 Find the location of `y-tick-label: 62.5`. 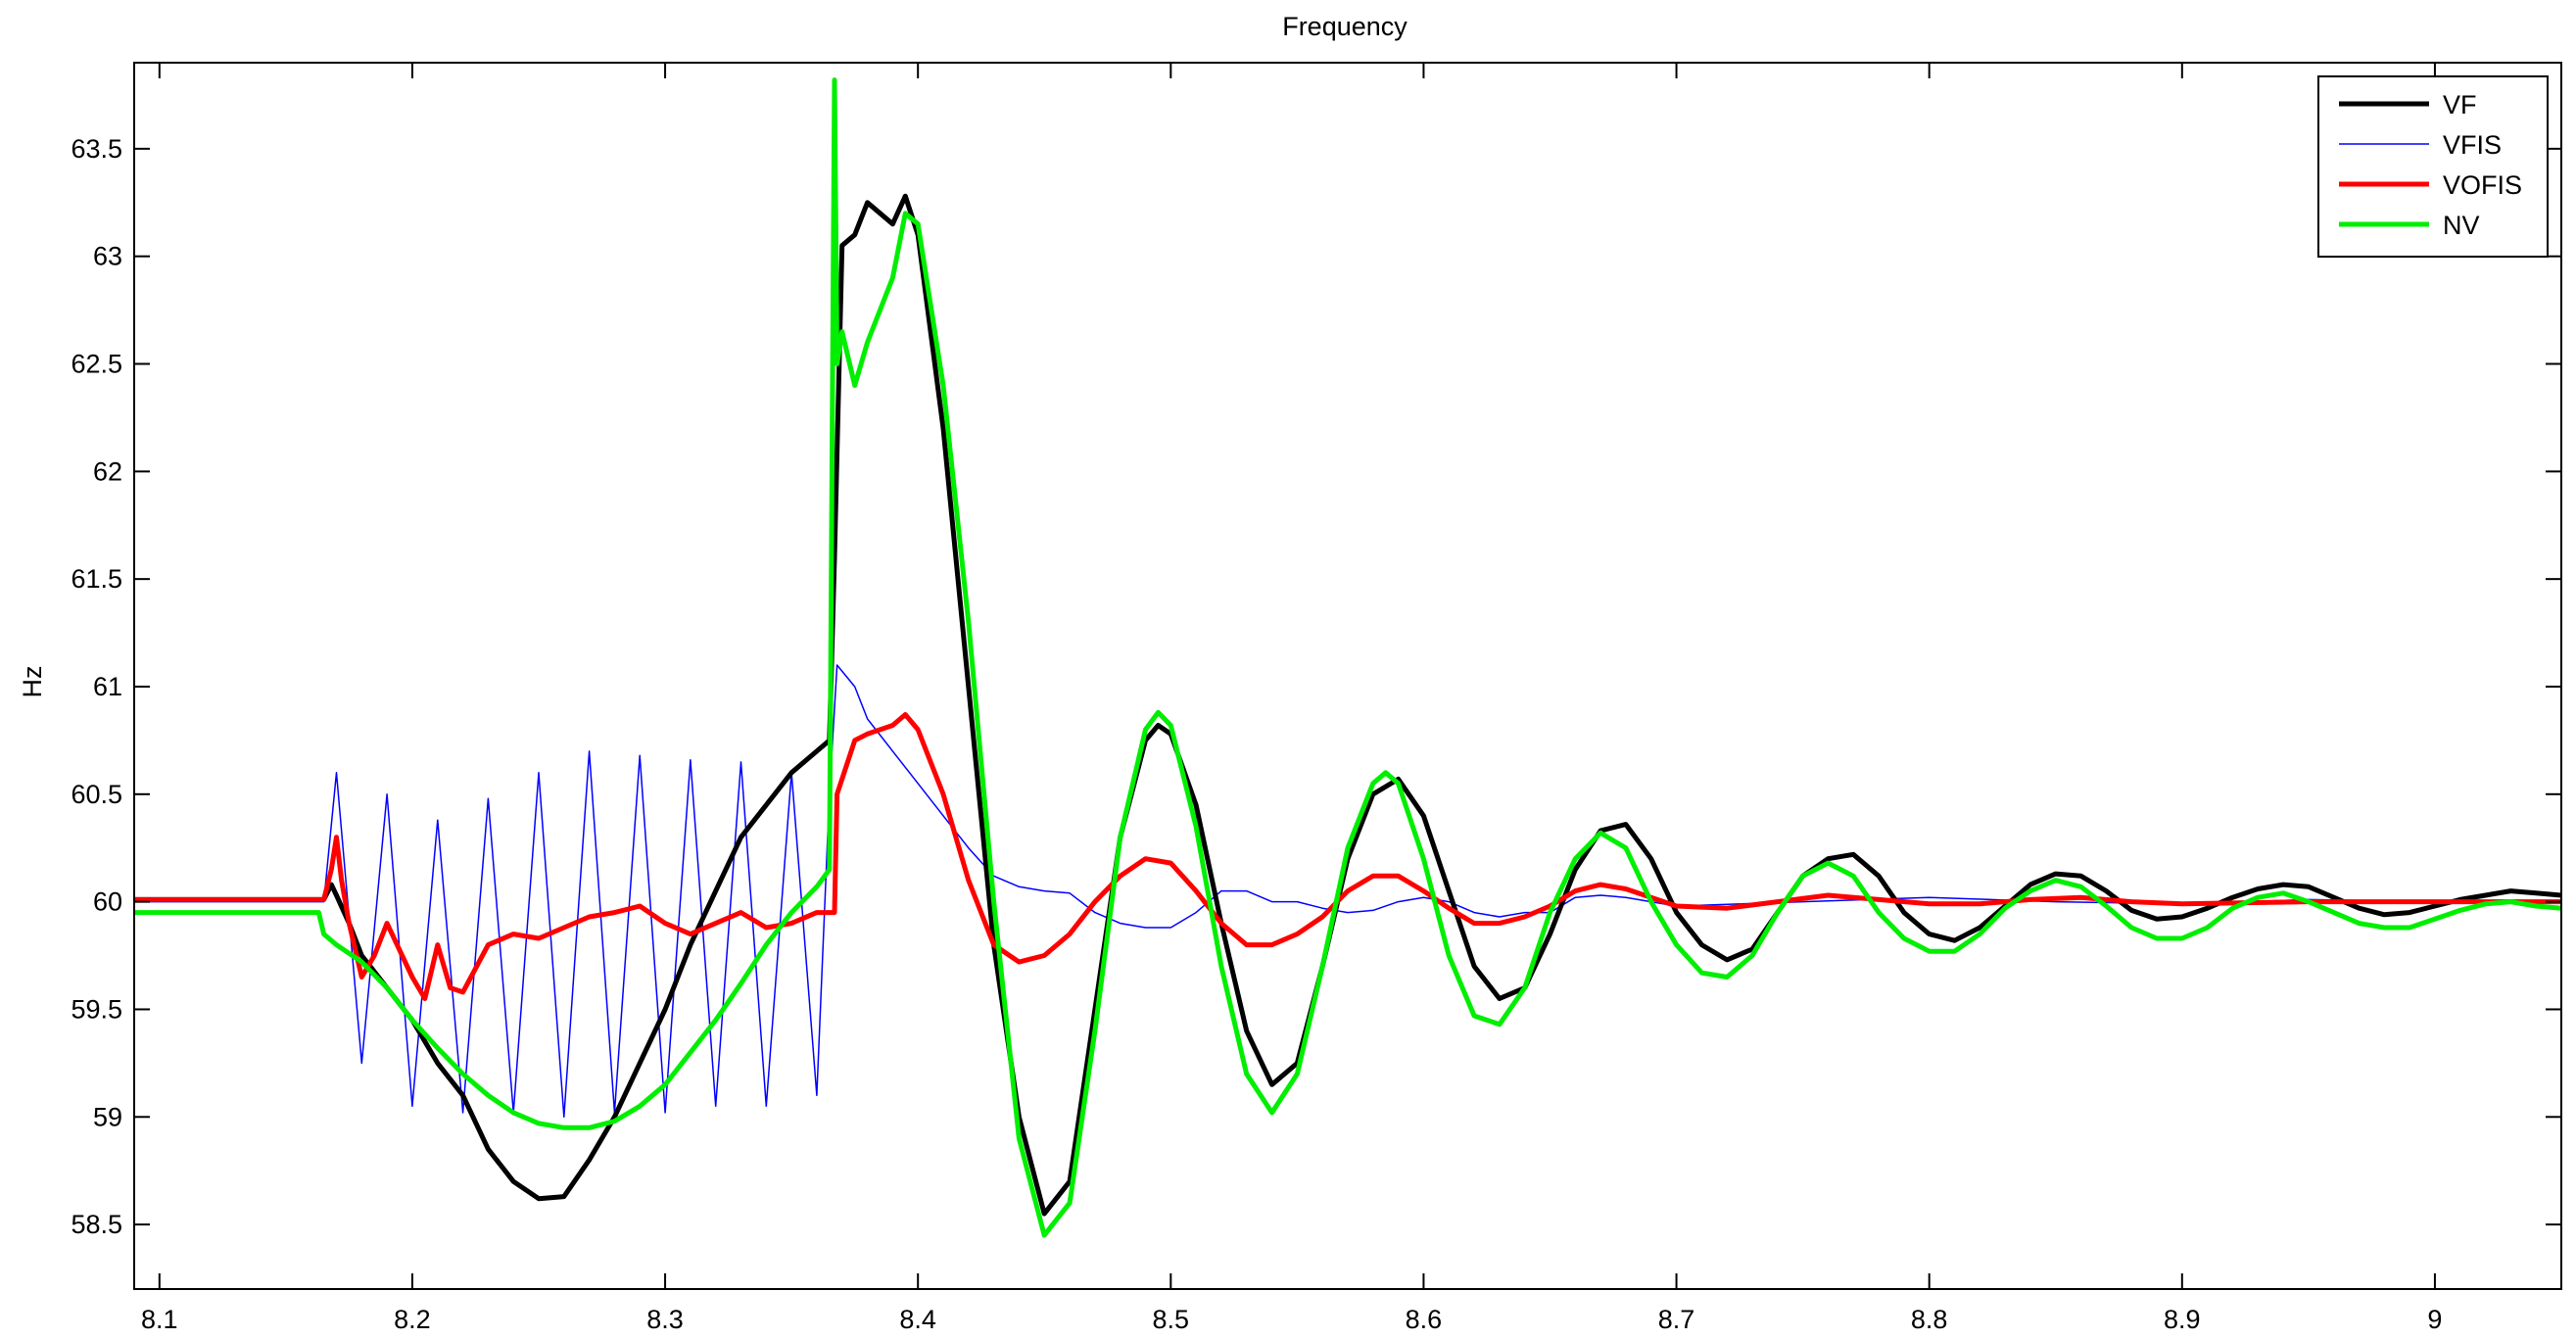

y-tick-label: 62.5 is located at coordinates (96, 364).